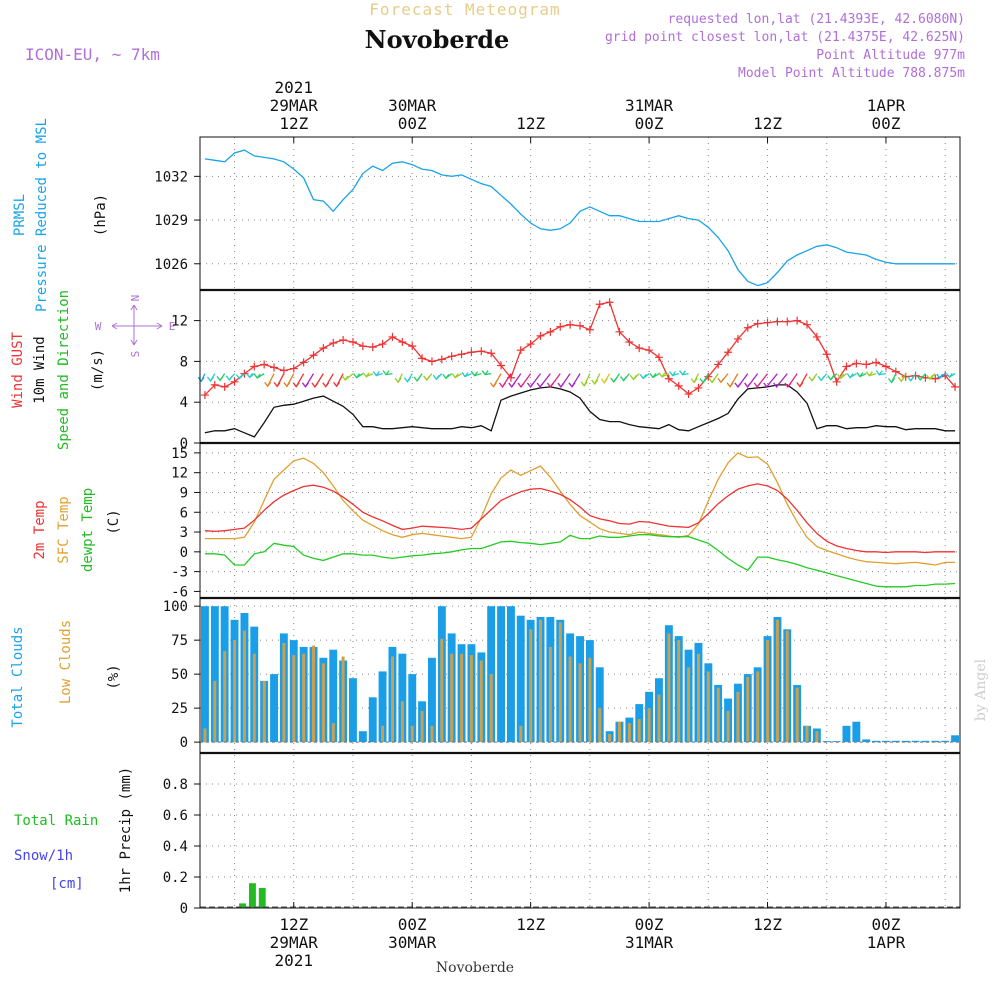 The width and height of the screenshot is (1000, 1000). What do you see at coordinates (580, 509) in the screenshot?
I see `sfc-temp-line` at bounding box center [580, 509].